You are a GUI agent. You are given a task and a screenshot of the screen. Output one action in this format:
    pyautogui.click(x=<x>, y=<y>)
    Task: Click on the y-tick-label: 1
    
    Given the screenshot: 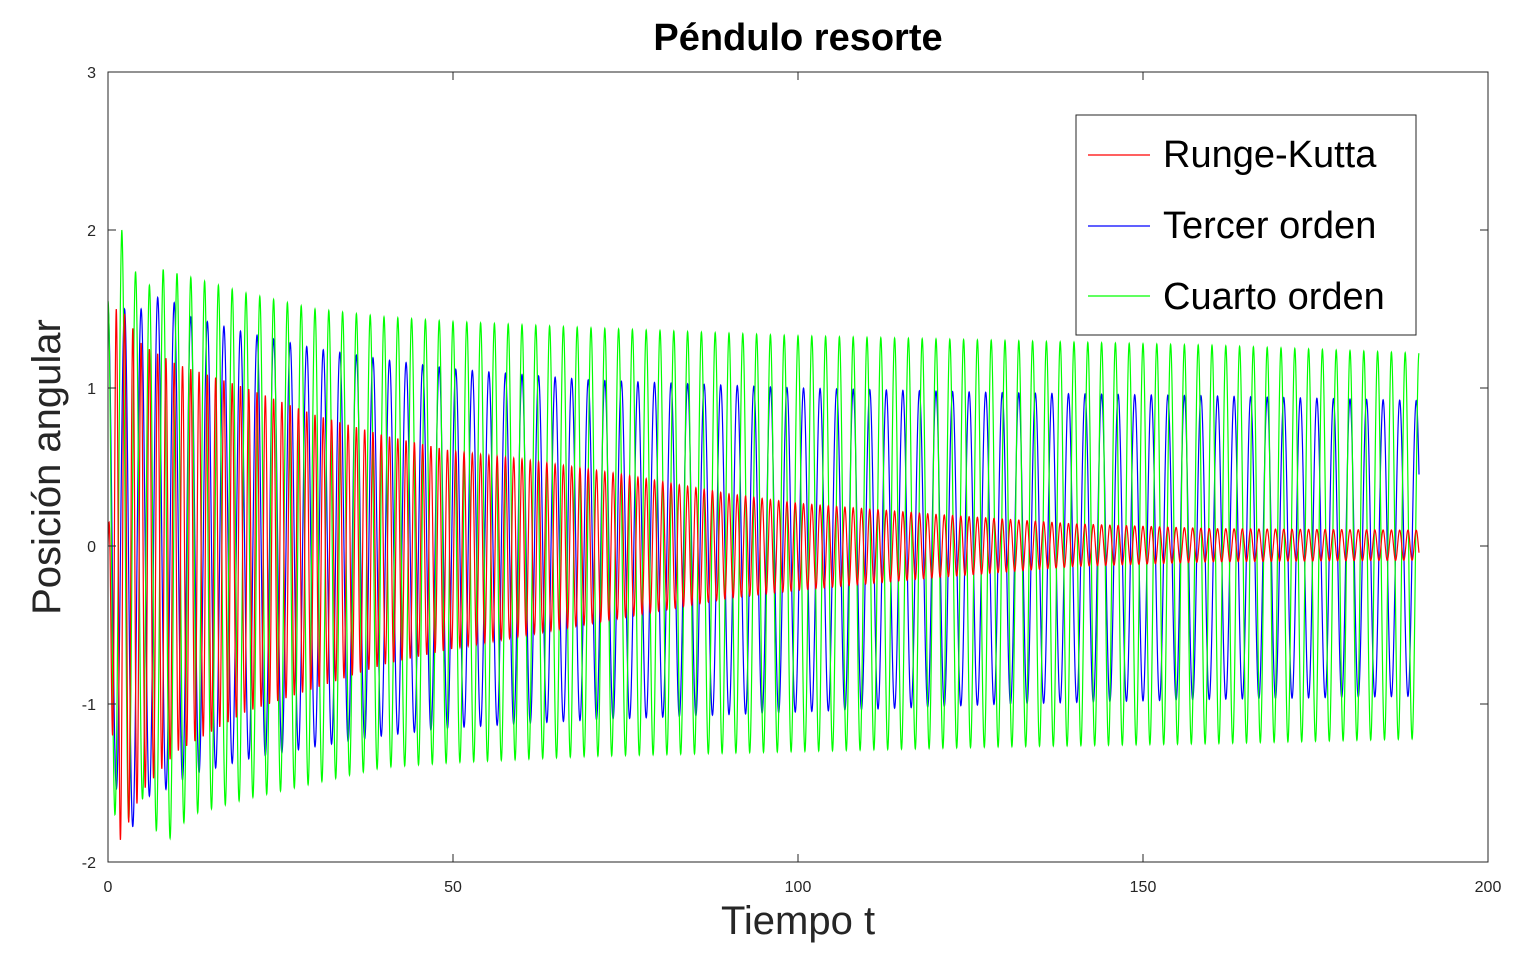 What is the action you would take?
    pyautogui.click(x=91, y=389)
    